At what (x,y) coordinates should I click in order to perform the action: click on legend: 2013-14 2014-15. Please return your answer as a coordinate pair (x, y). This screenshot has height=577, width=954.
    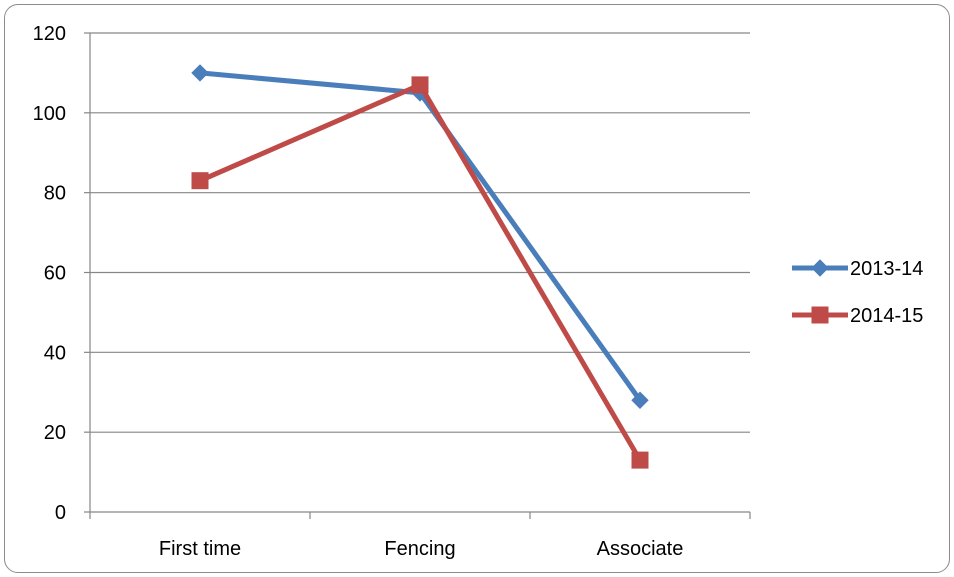
    Looking at the image, I should click on (857, 292).